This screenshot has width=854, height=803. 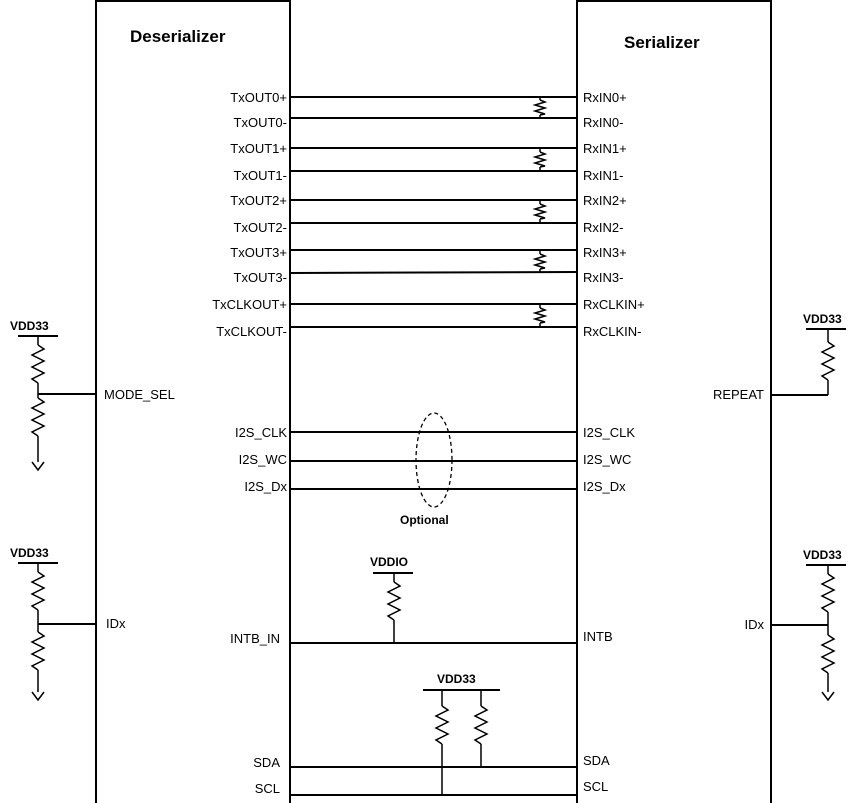 I want to click on repeat-label: REPEAT, so click(x=738, y=394).